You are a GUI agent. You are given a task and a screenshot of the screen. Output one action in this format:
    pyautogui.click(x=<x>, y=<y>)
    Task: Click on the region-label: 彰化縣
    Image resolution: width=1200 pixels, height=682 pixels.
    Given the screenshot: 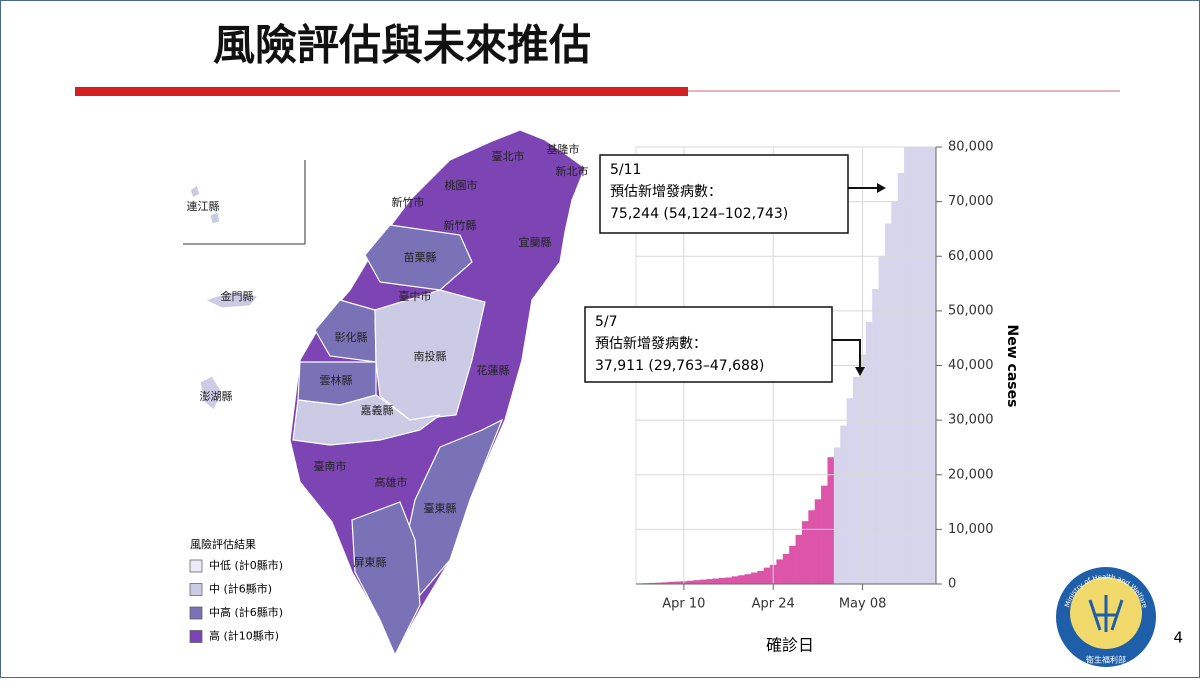 What is the action you would take?
    pyautogui.click(x=351, y=337)
    